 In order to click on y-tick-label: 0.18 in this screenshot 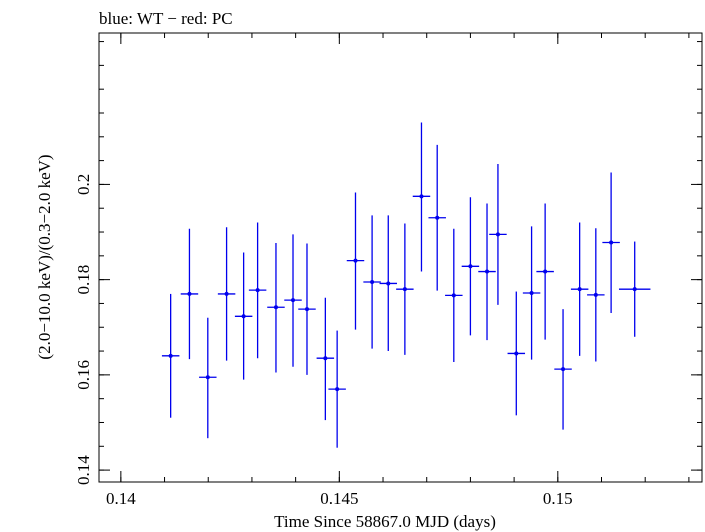, I will do `click(83, 280)`.